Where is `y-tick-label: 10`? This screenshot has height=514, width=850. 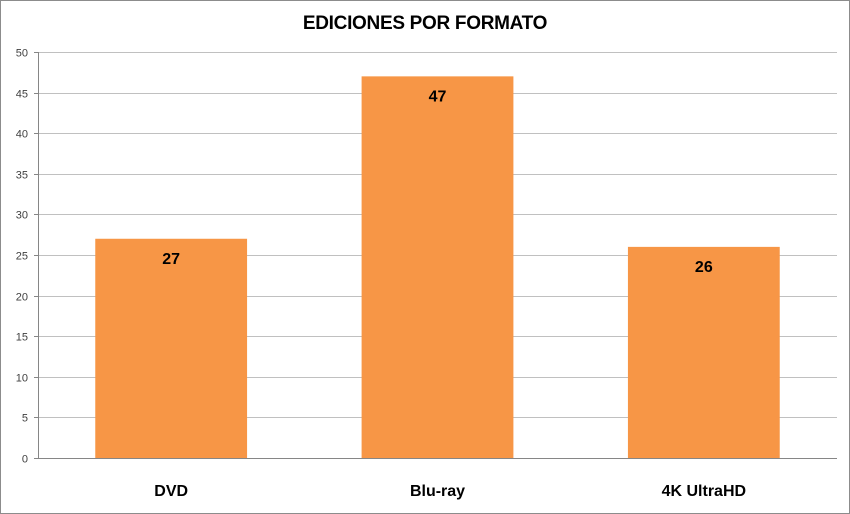 y-tick-label: 10 is located at coordinates (22, 379).